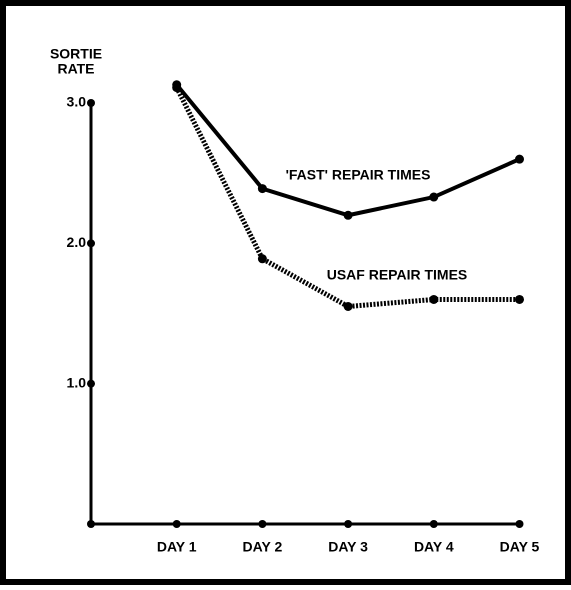  What do you see at coordinates (75, 69) in the screenshot?
I see `y-axis-title: RATE` at bounding box center [75, 69].